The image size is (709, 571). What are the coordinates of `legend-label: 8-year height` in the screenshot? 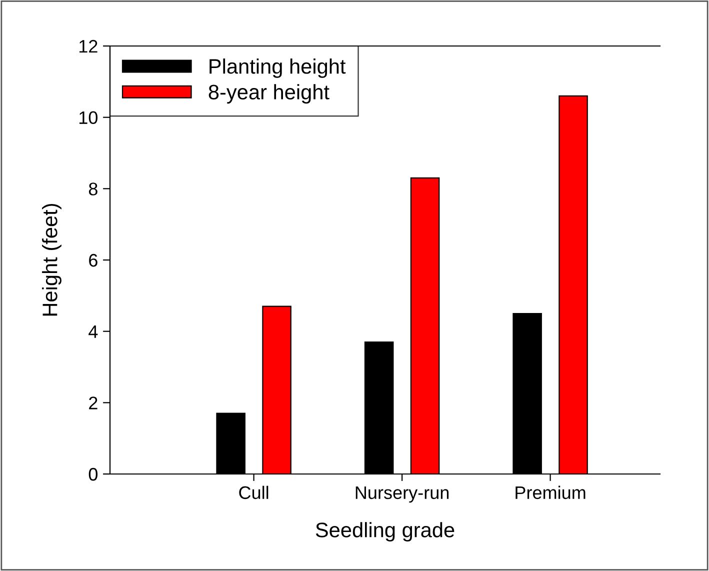 It's located at (269, 94).